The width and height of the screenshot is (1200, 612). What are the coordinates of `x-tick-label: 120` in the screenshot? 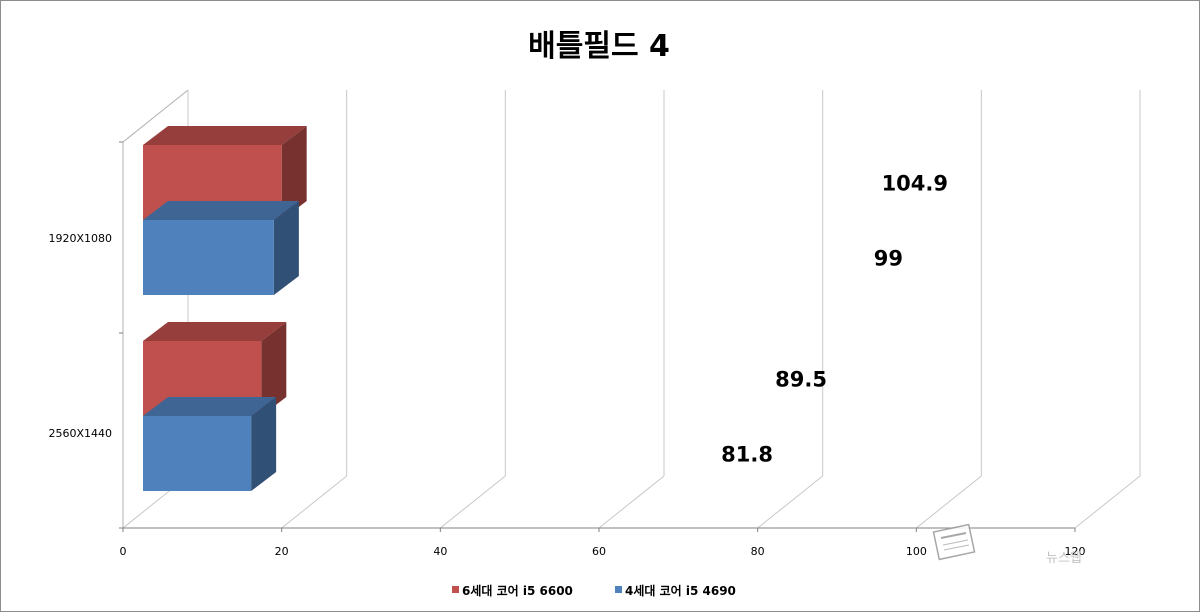 It's located at (1075, 551).